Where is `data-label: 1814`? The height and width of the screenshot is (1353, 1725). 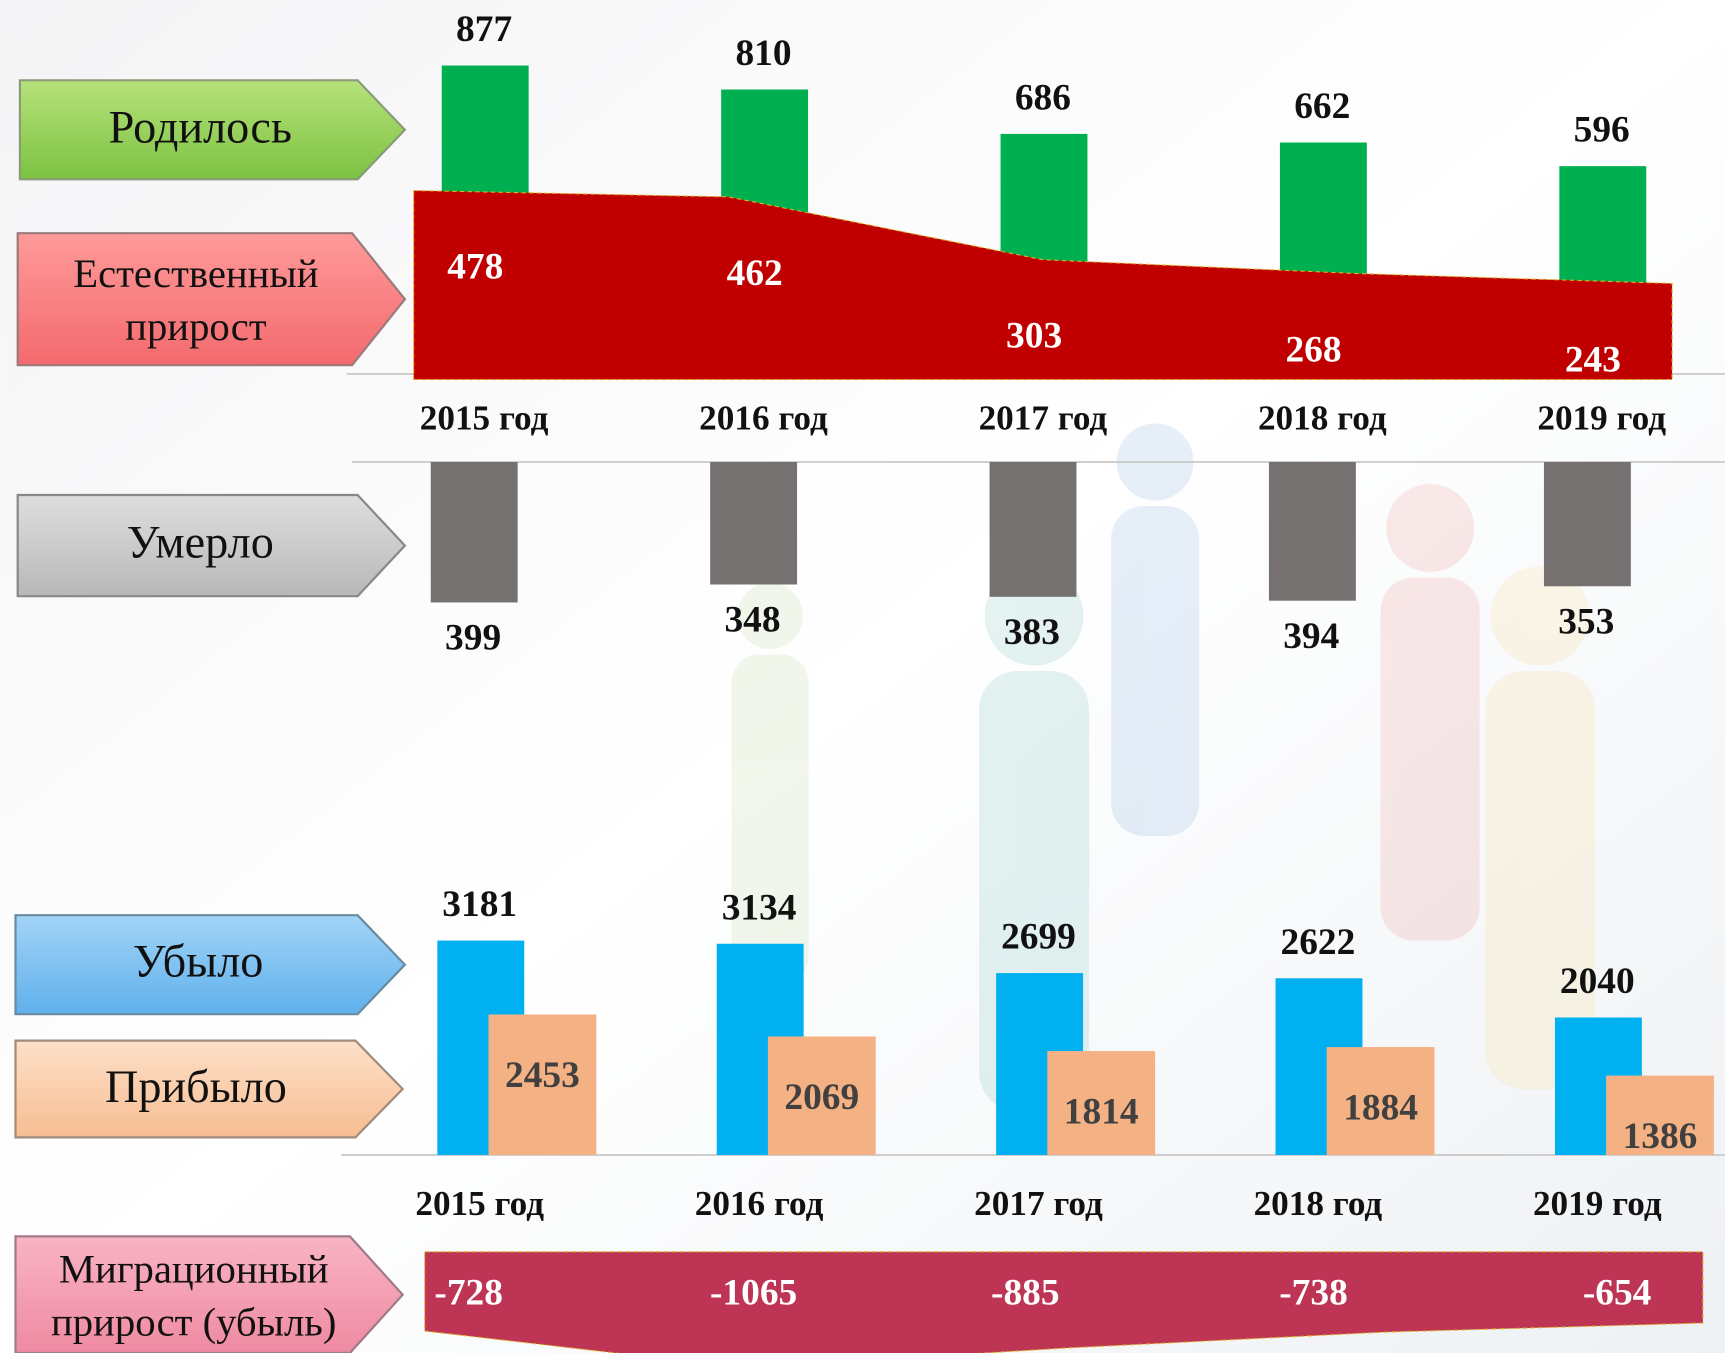
data-label: 1814 is located at coordinates (1101, 1111).